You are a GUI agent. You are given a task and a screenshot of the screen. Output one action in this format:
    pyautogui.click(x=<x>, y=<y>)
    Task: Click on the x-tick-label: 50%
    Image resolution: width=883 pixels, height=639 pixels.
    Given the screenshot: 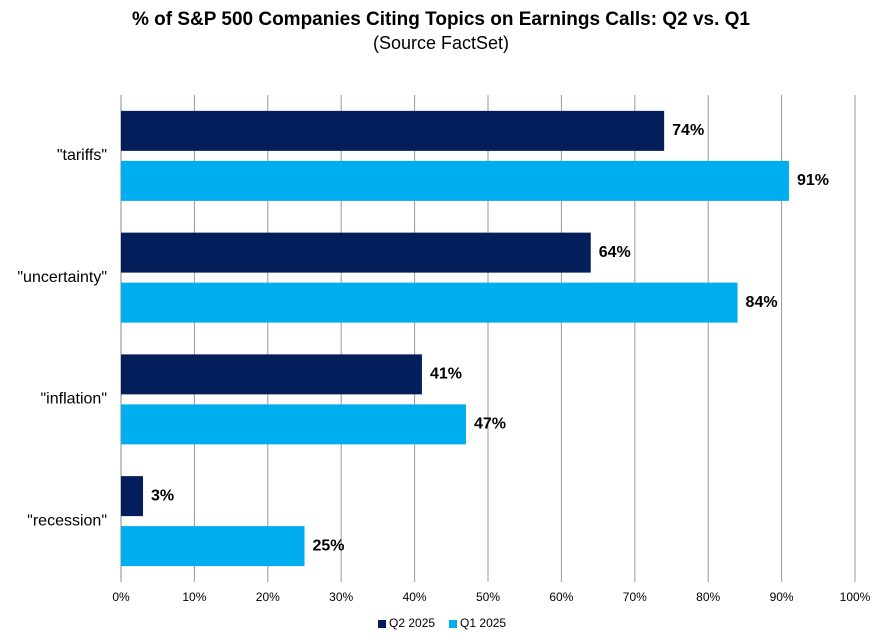 What is the action you would take?
    pyautogui.click(x=488, y=597)
    